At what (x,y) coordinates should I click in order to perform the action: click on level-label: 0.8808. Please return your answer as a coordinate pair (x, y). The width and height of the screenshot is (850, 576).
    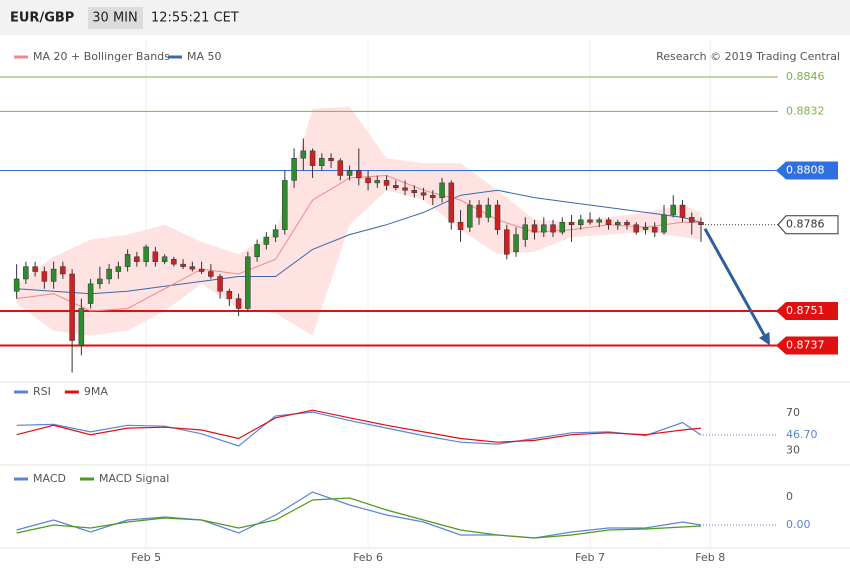
    Looking at the image, I should click on (805, 170).